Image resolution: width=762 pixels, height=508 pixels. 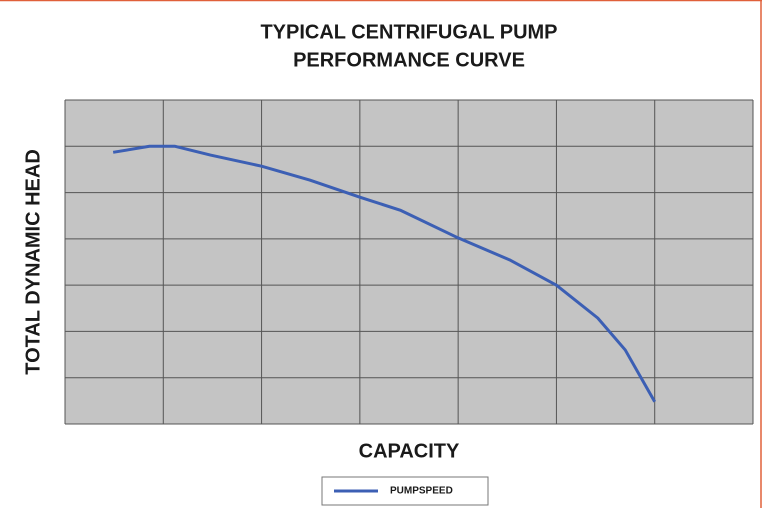 What do you see at coordinates (409, 451) in the screenshot?
I see `x-axis-label: CAPACITY` at bounding box center [409, 451].